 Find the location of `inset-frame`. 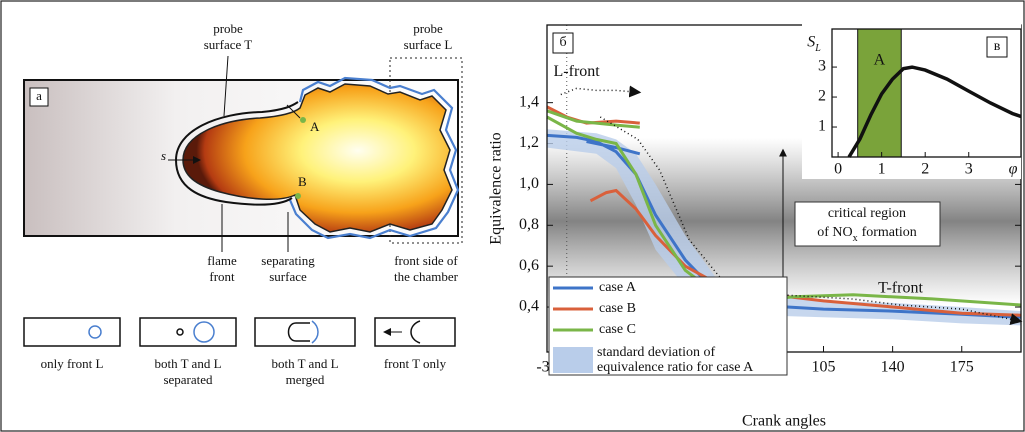

inset-frame is located at coordinates (926, 93).